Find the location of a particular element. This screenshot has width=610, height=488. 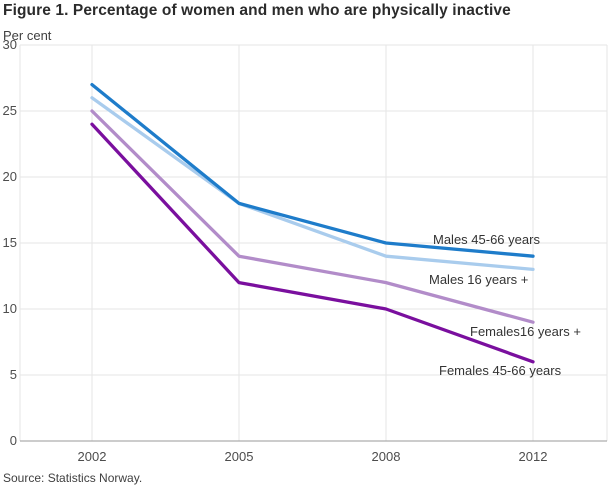

series-label-males-16-years-: Males 16 years + is located at coordinates (479, 279).